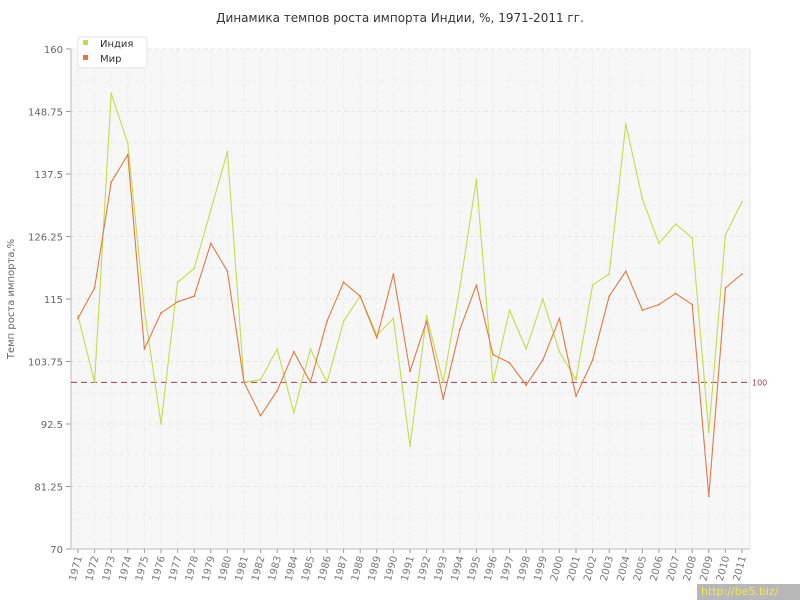 The height and width of the screenshot is (600, 800). I want to click on x-tick-label: 1993, so click(441, 568).